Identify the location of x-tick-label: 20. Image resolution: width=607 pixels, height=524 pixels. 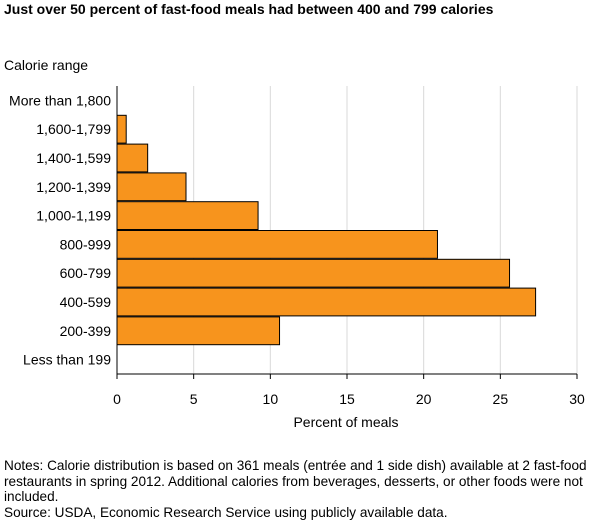
(424, 399).